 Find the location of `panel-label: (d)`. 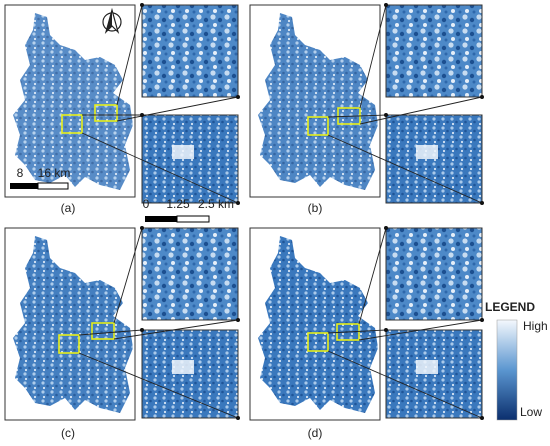

panel-label: (d) is located at coordinates (315, 433).